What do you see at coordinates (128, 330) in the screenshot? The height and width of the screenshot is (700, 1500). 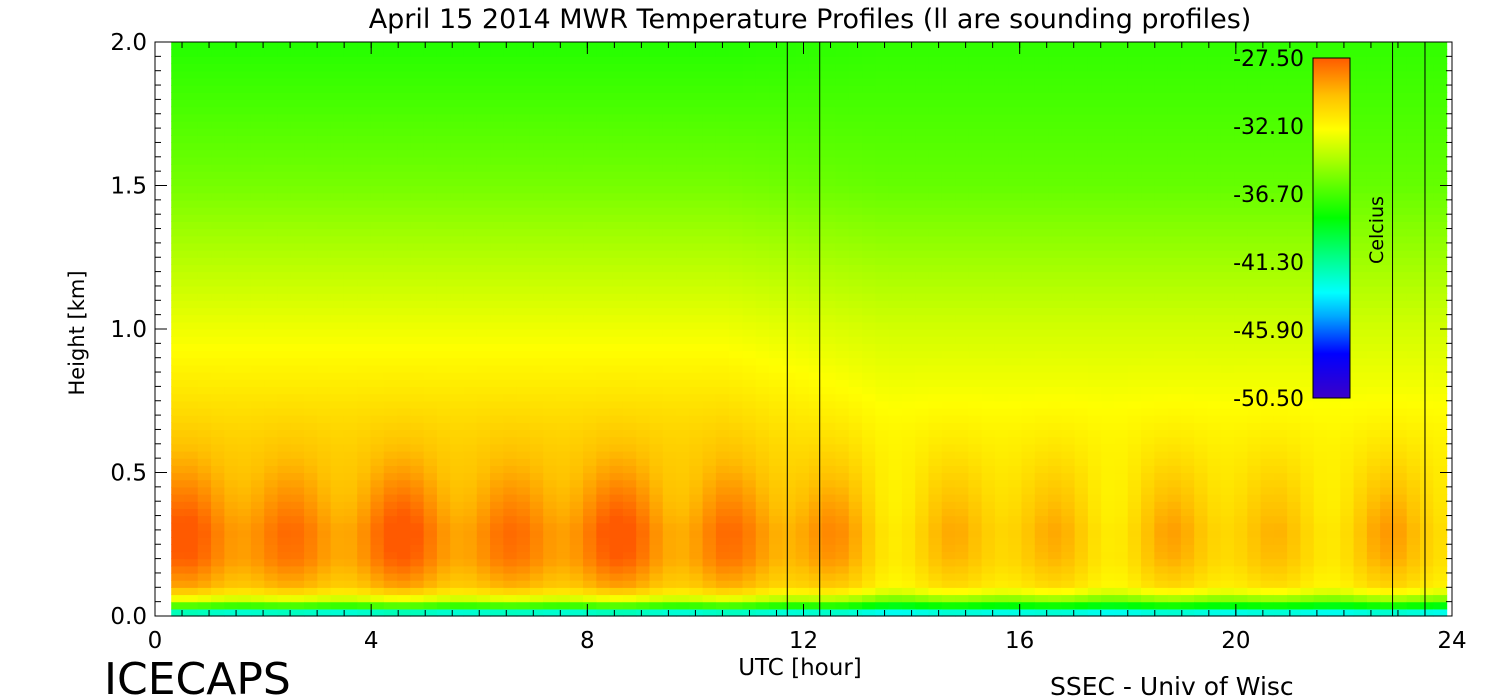 I see `y-tick-label: 1.0` at bounding box center [128, 330].